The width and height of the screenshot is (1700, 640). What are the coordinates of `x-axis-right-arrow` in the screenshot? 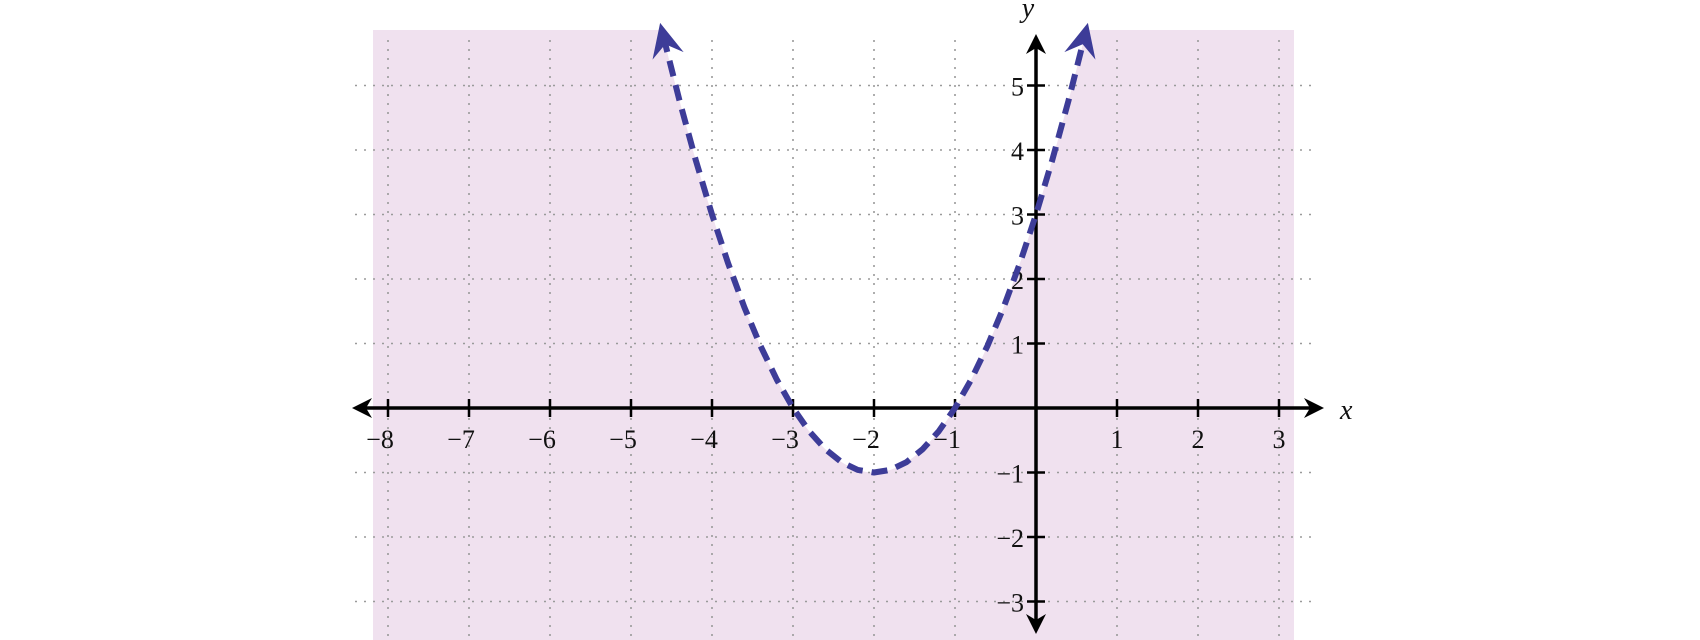 It's located at (1314, 408).